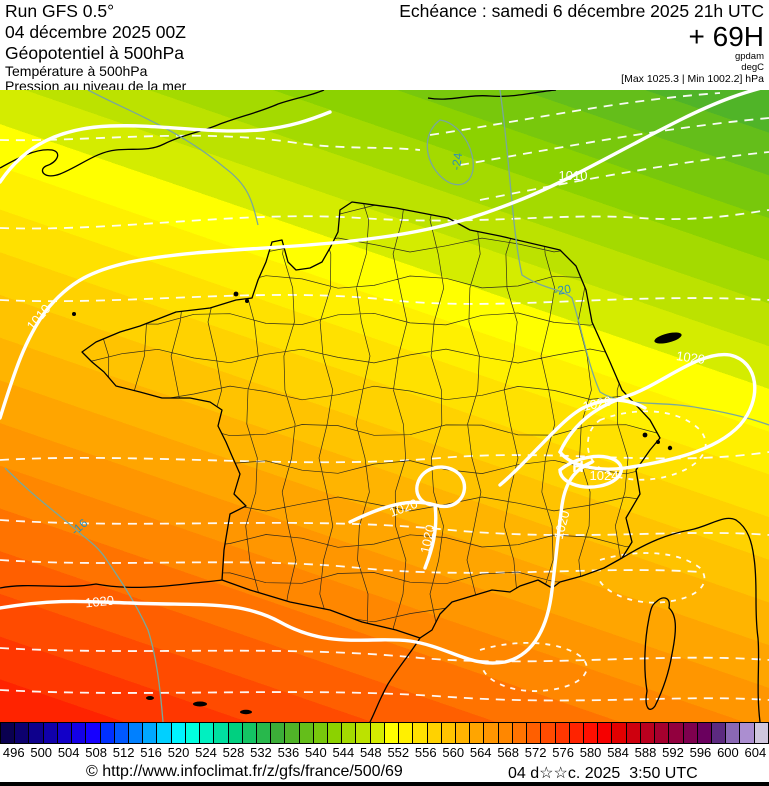  What do you see at coordinates (604, 475) in the screenshot?
I see `isobar-label: 1024` at bounding box center [604, 475].